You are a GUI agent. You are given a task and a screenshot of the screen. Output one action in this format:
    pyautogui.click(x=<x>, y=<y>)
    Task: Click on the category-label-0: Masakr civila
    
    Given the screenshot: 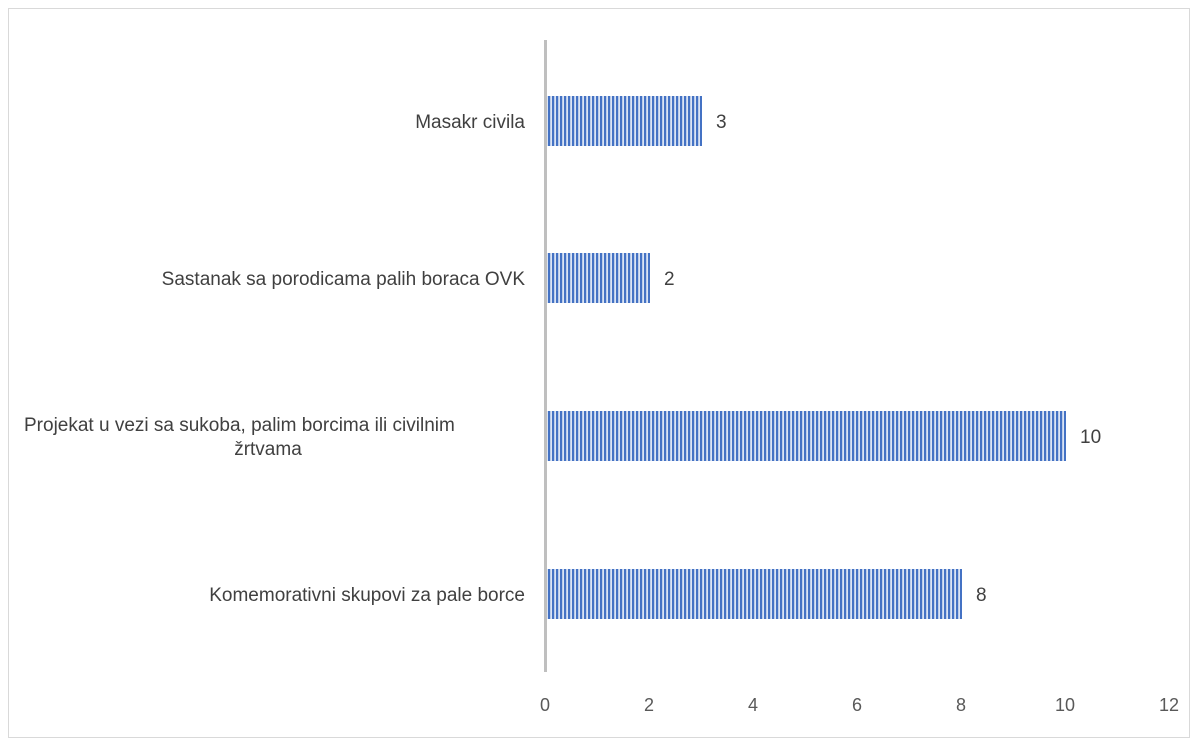 What is the action you would take?
    pyautogui.click(x=470, y=122)
    